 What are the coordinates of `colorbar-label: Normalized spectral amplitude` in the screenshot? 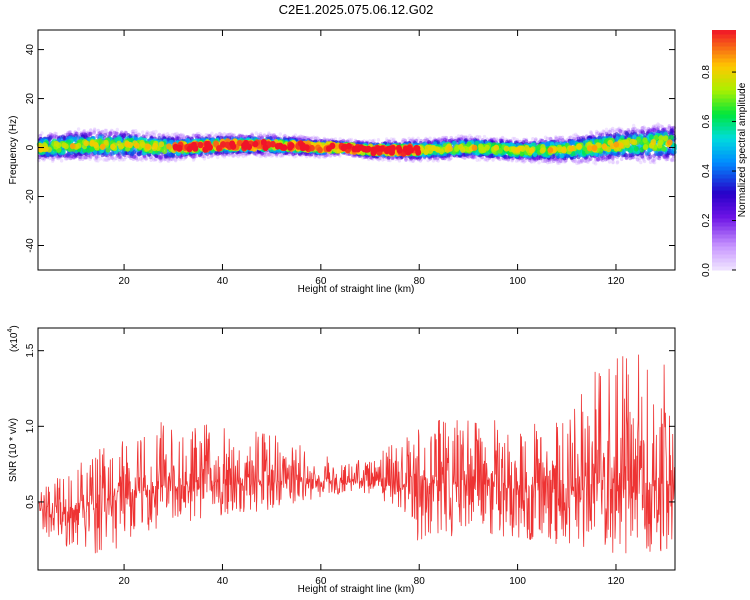 It's located at (742, 149).